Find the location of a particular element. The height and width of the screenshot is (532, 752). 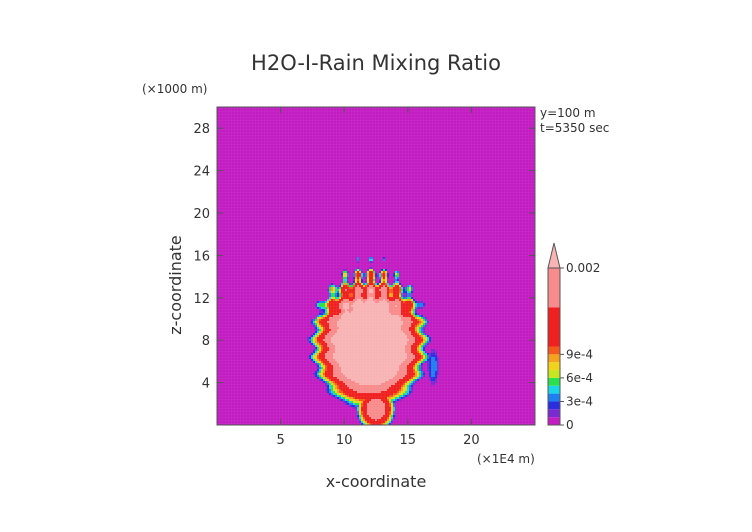

colorbar-label: 0 is located at coordinates (570, 425).